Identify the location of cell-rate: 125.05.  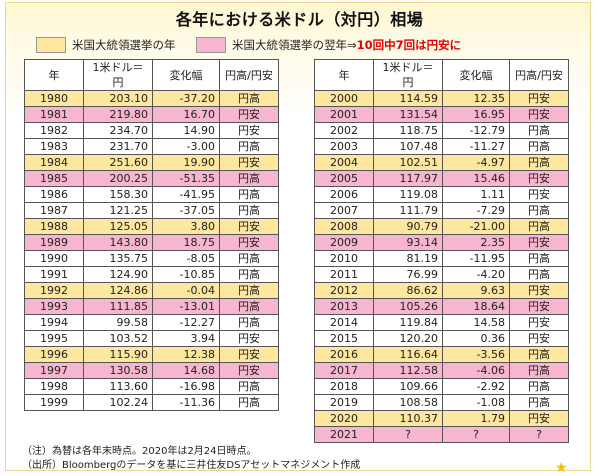
(118, 226).